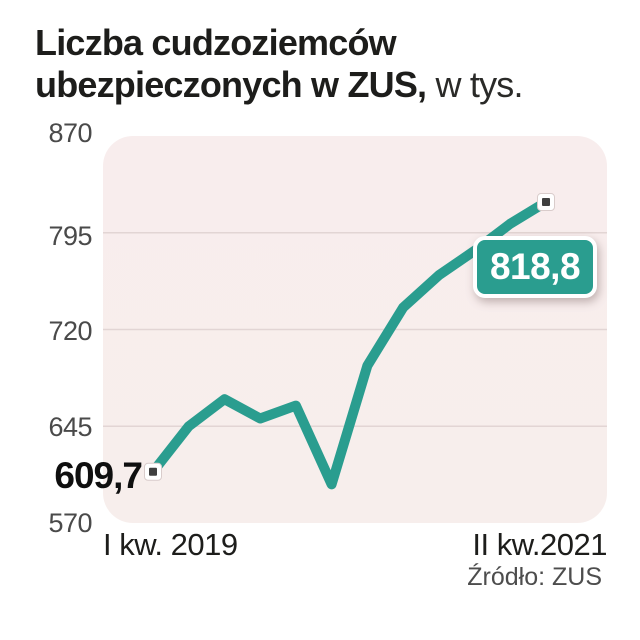  What do you see at coordinates (70, 523) in the screenshot?
I see `y-axis-tick-570: 570` at bounding box center [70, 523].